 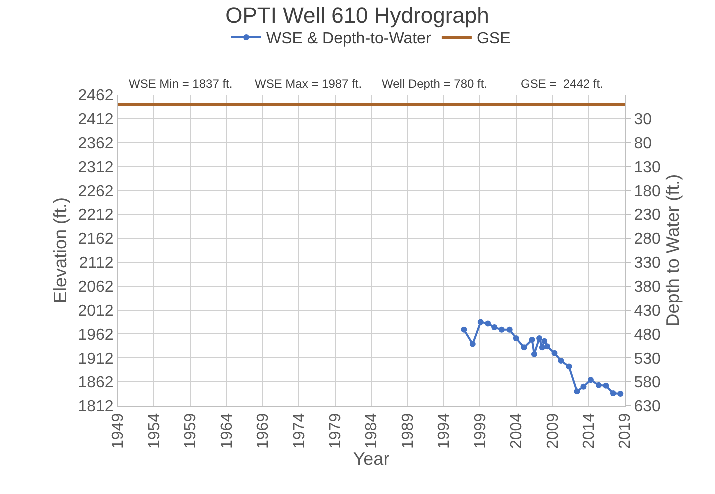 I want to click on x-tick-label: 1974, so click(x=299, y=431).